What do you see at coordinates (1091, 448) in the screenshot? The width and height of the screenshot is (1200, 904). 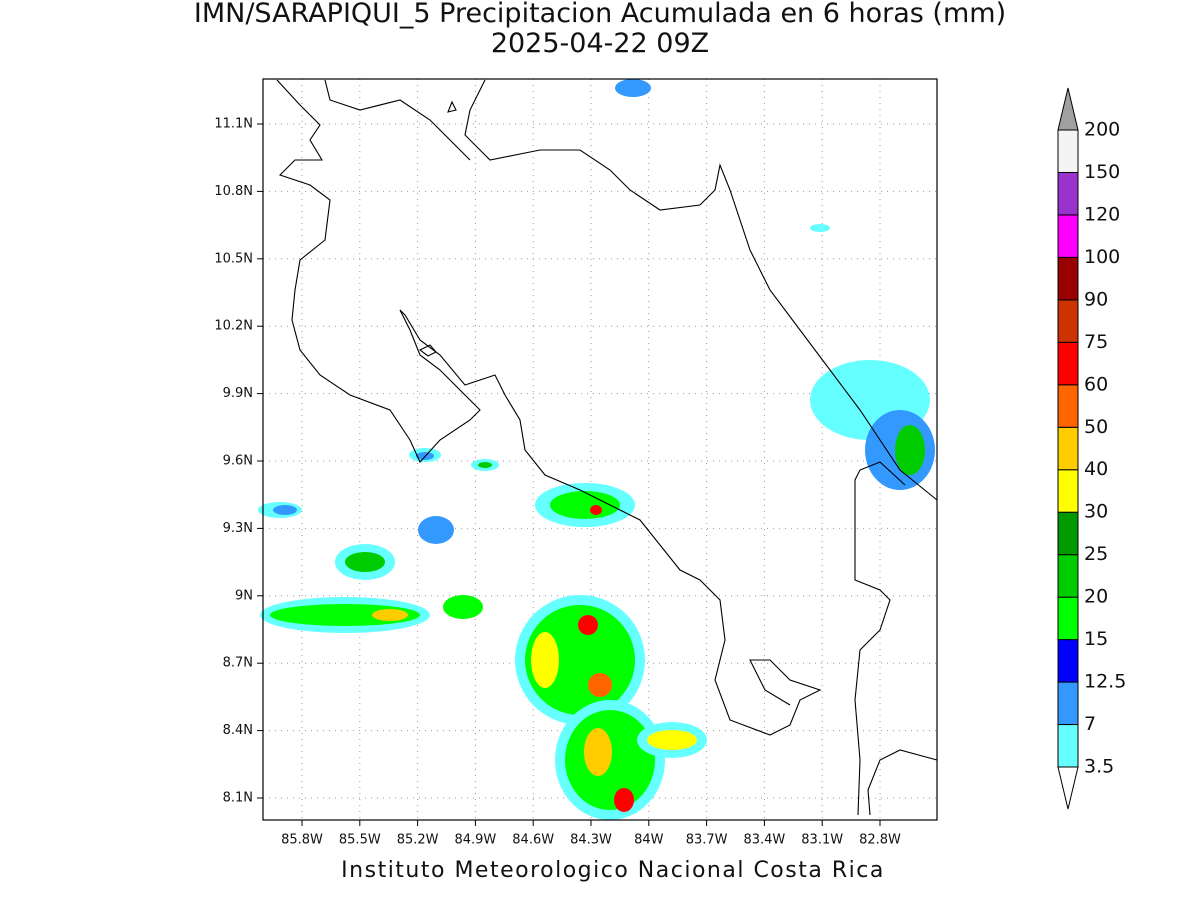 I see `colorbar: 3.5 7 12.5 15 20 25 30 40 50 60 75 90 100 120 150 200` at bounding box center [1091, 448].